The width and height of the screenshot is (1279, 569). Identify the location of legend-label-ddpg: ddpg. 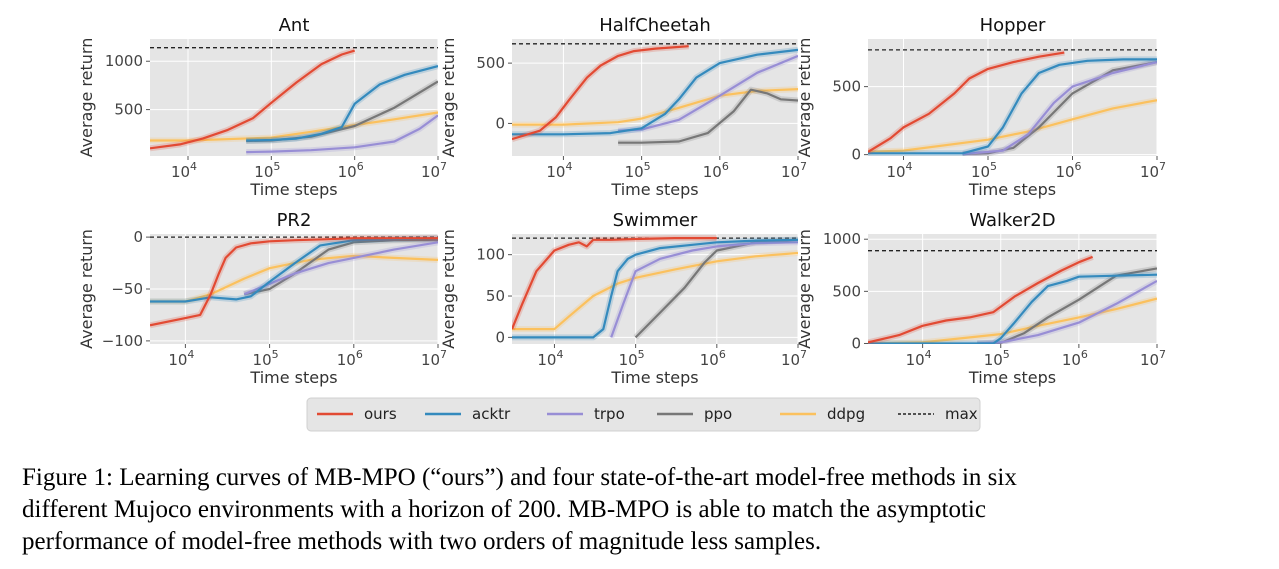
(846, 414).